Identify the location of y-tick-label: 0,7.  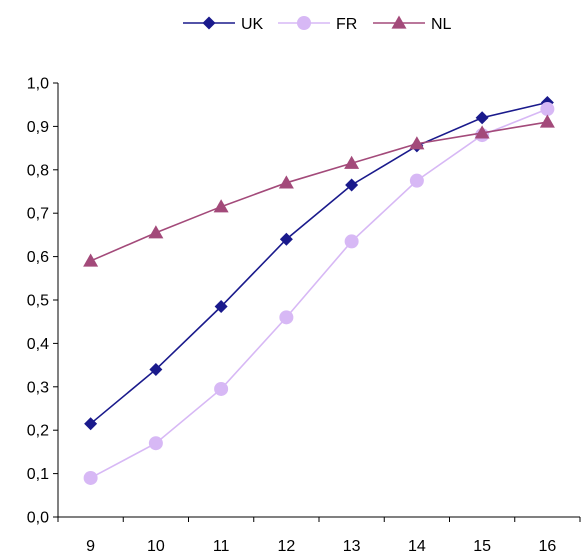
(38, 214).